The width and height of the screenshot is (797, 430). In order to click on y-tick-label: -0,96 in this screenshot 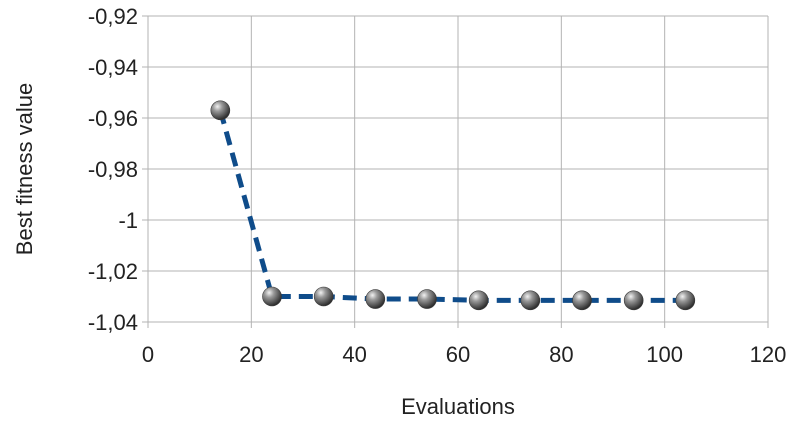, I will do `click(113, 118)`.